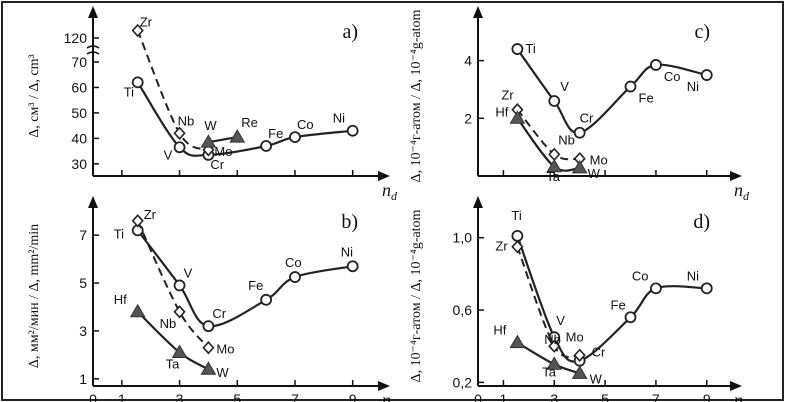 The width and height of the screenshot is (785, 402). What do you see at coordinates (504, 396) in the screenshot?
I see `x-tick-label: 1` at bounding box center [504, 396].